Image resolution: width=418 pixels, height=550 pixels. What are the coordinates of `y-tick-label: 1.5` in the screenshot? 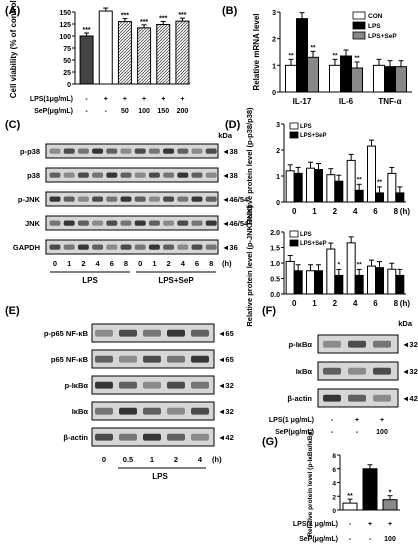 It's located at (275, 249).